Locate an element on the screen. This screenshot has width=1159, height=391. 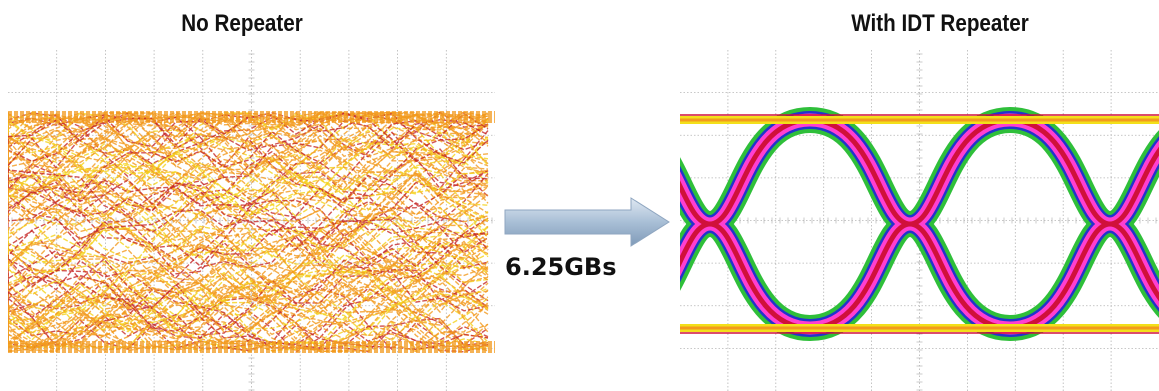
data-rate-label: 6.25GBs is located at coordinates (561, 267).